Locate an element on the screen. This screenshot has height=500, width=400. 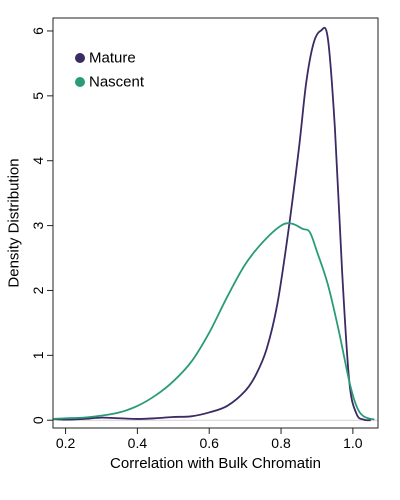
legend-marker-nascent is located at coordinates (80, 82).